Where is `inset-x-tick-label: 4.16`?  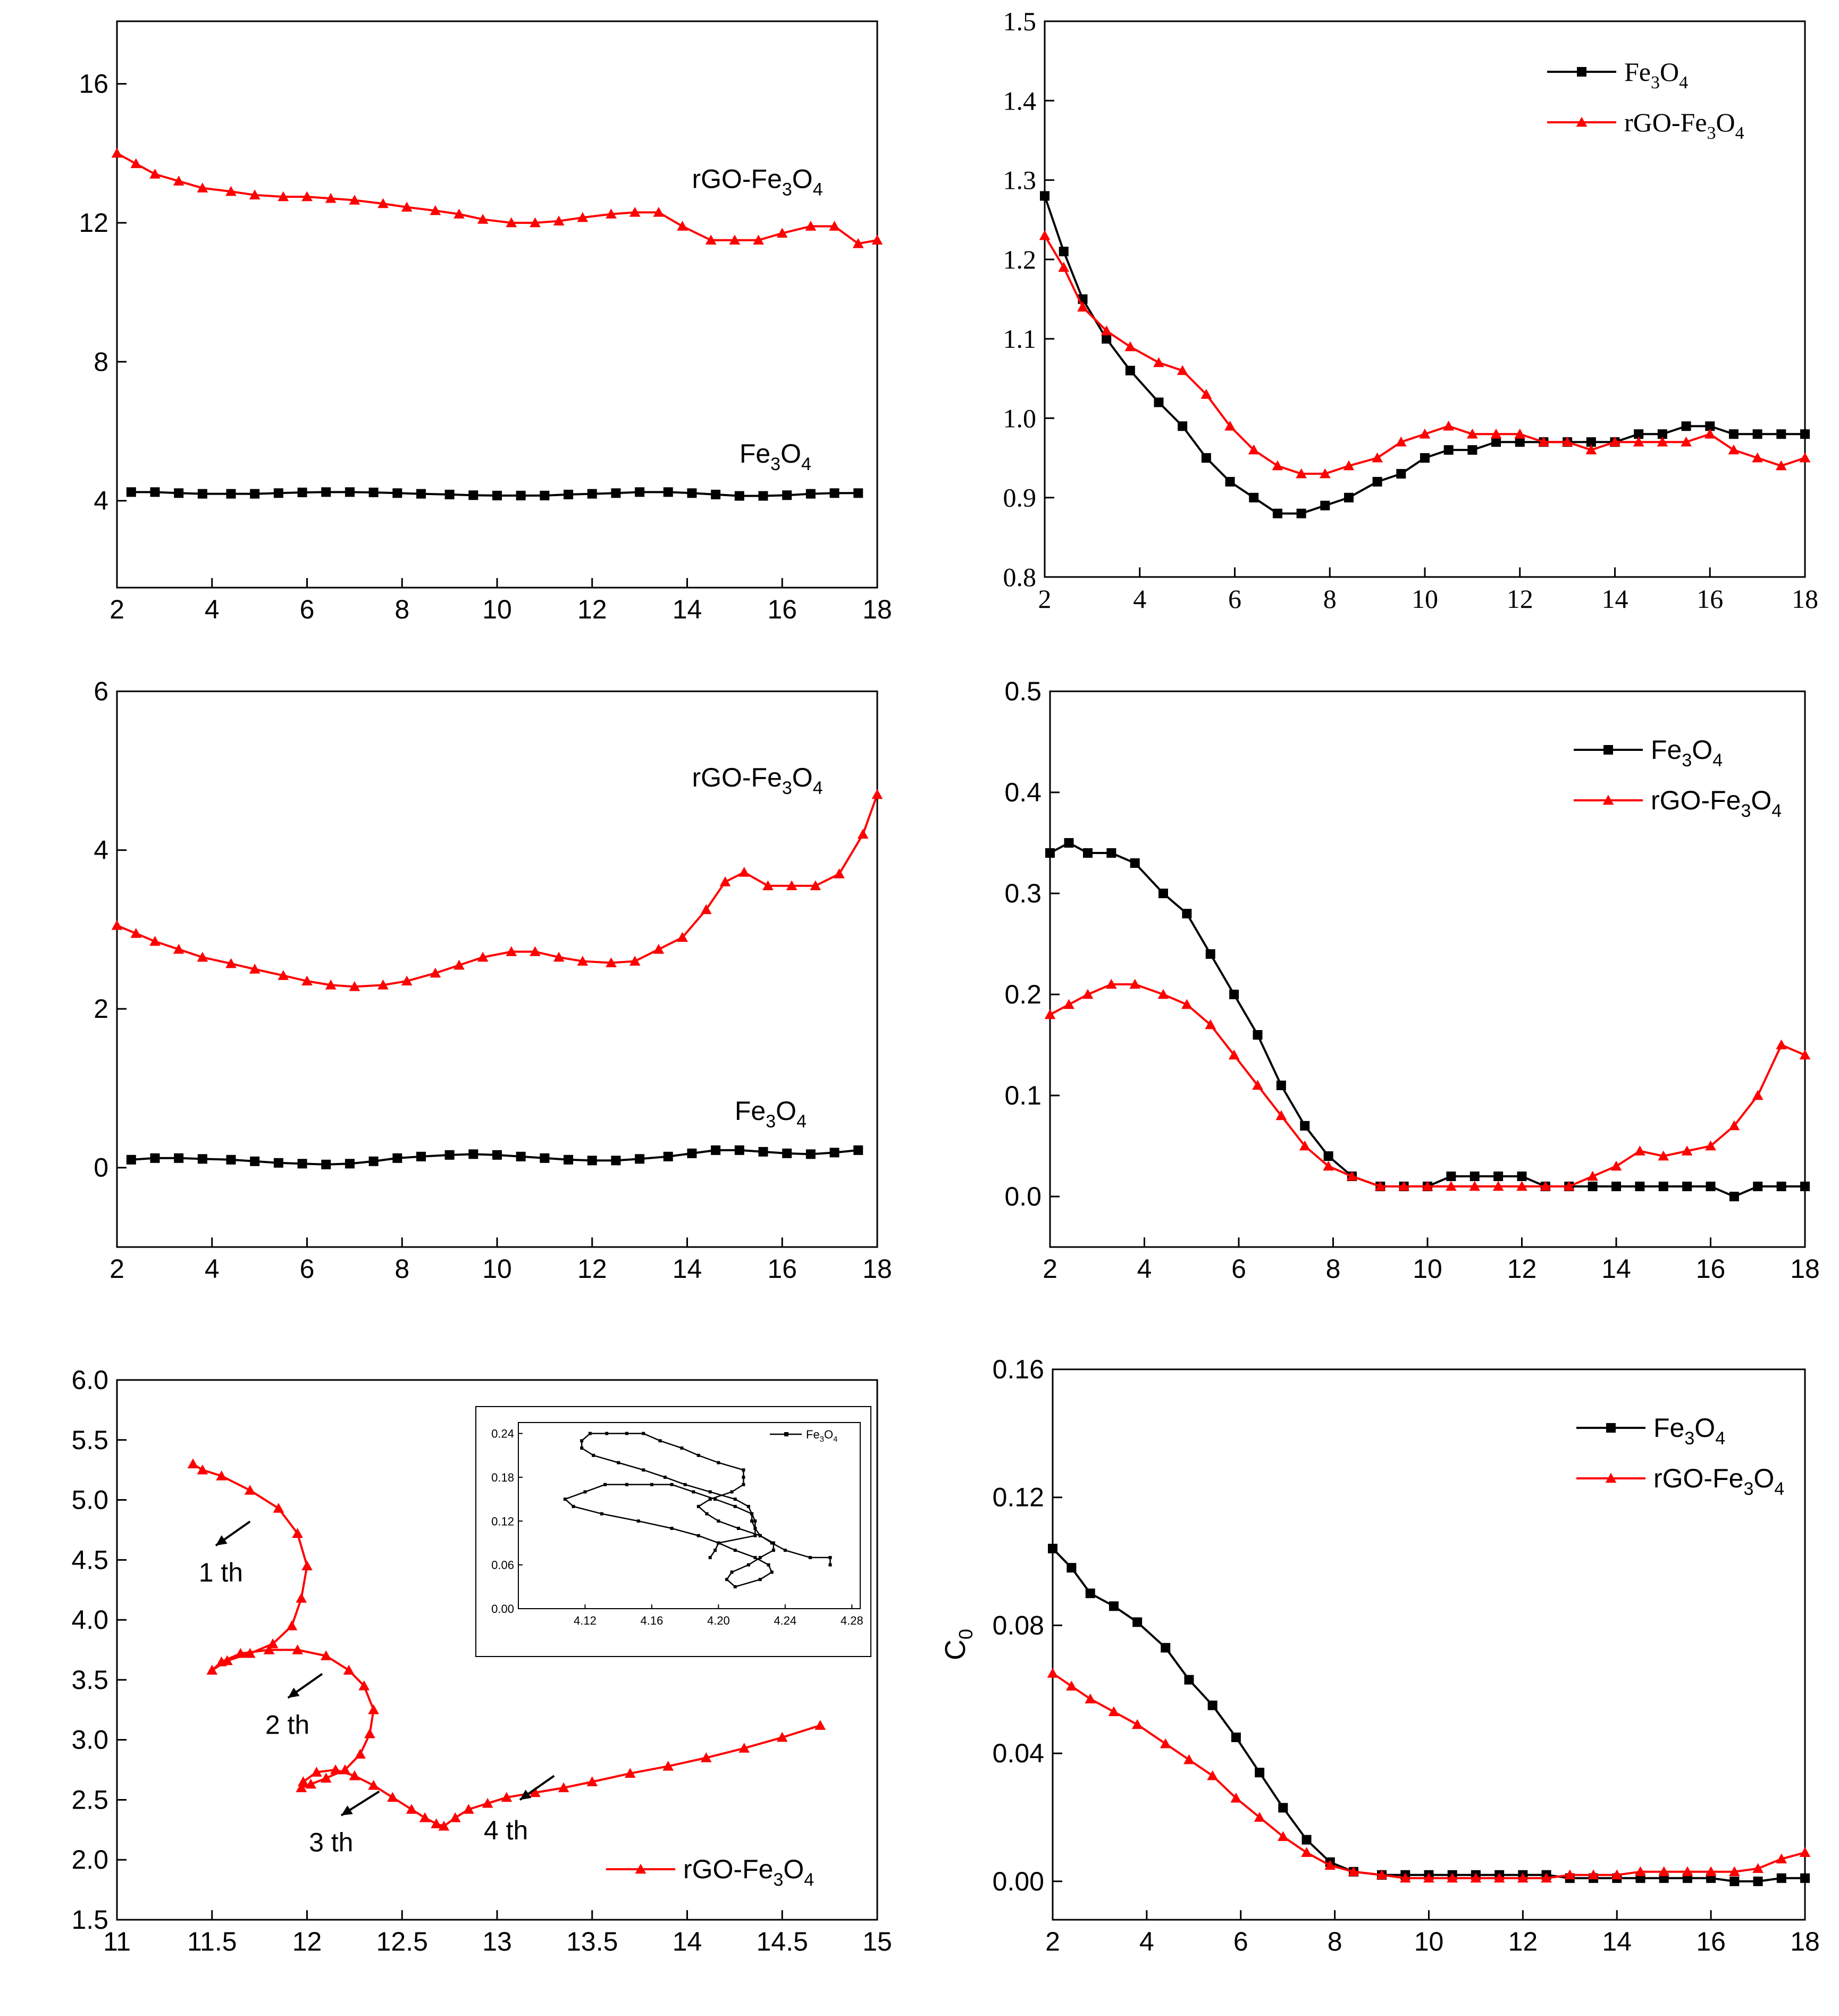
inset-x-tick-label: 4.16 is located at coordinates (652, 1620).